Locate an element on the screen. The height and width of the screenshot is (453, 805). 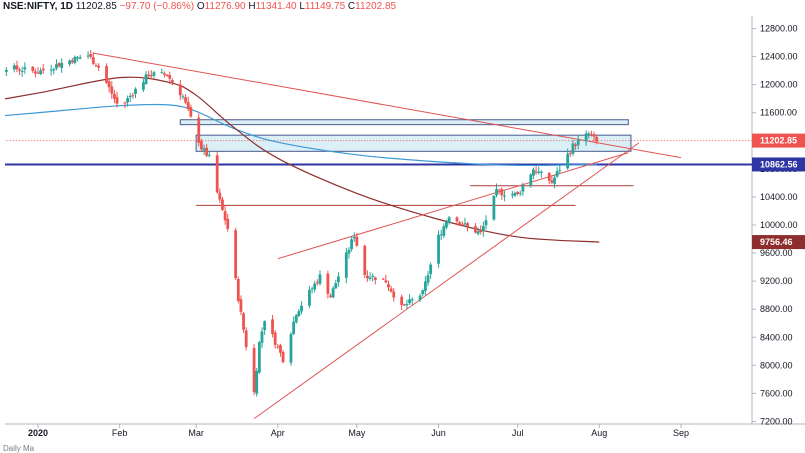
y-tick-label: 7600.00 is located at coordinates (776, 393).